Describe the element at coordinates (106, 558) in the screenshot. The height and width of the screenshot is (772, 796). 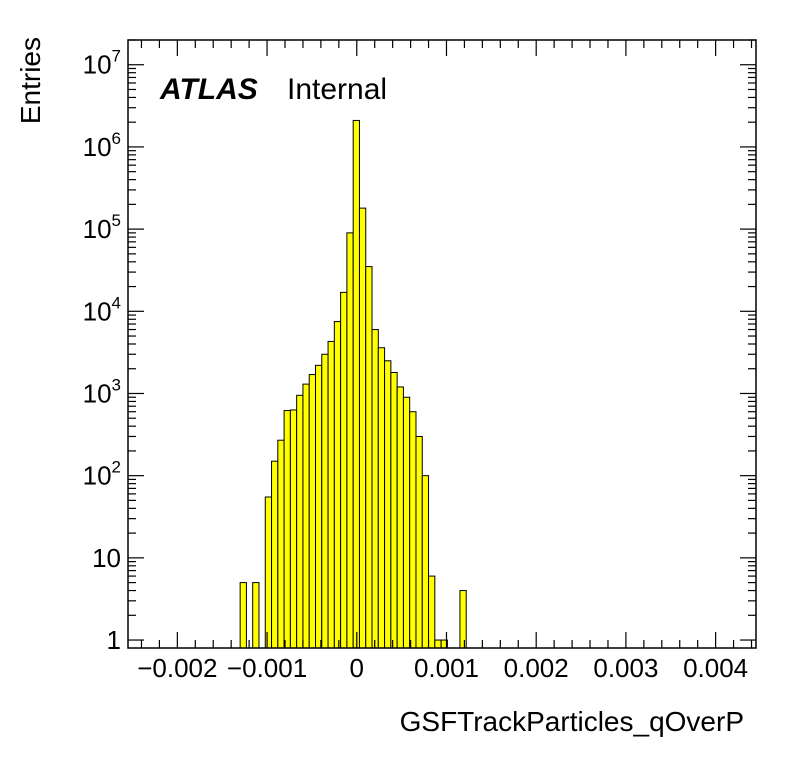
I see `y-tick-label: 10` at that location.